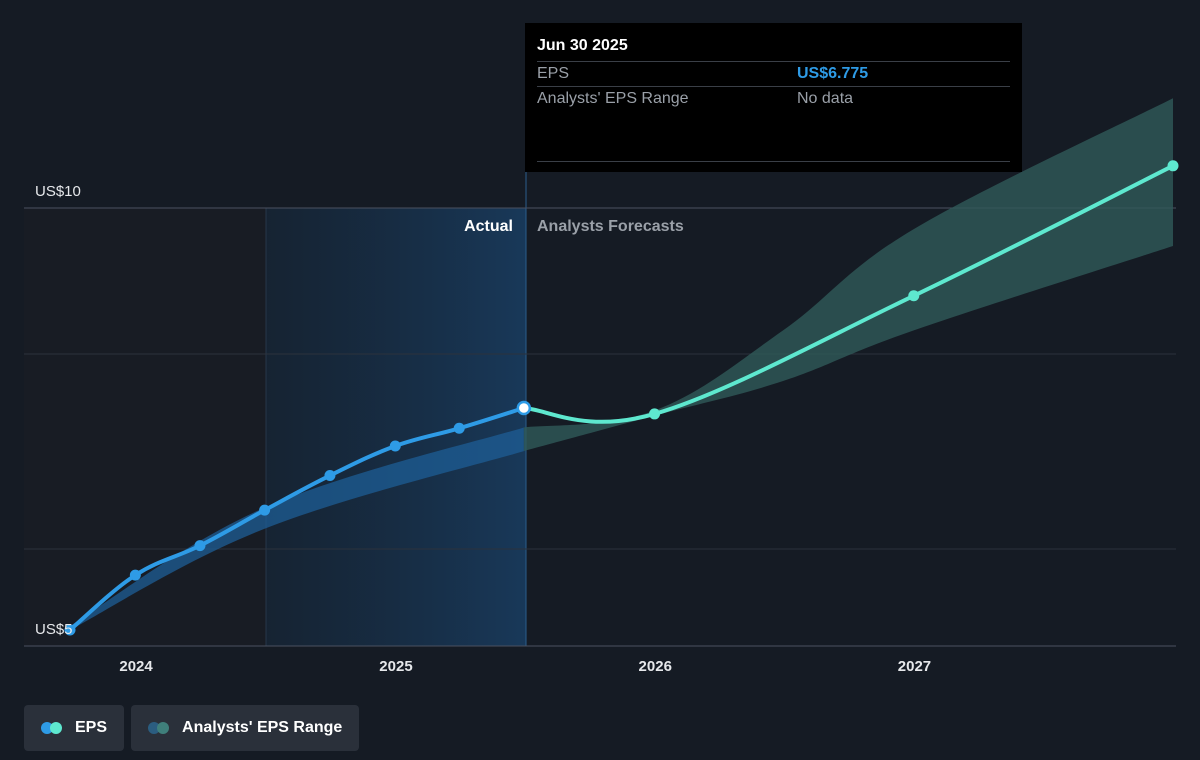  What do you see at coordinates (58, 191) in the screenshot?
I see `y-axis-top-label: US$10` at bounding box center [58, 191].